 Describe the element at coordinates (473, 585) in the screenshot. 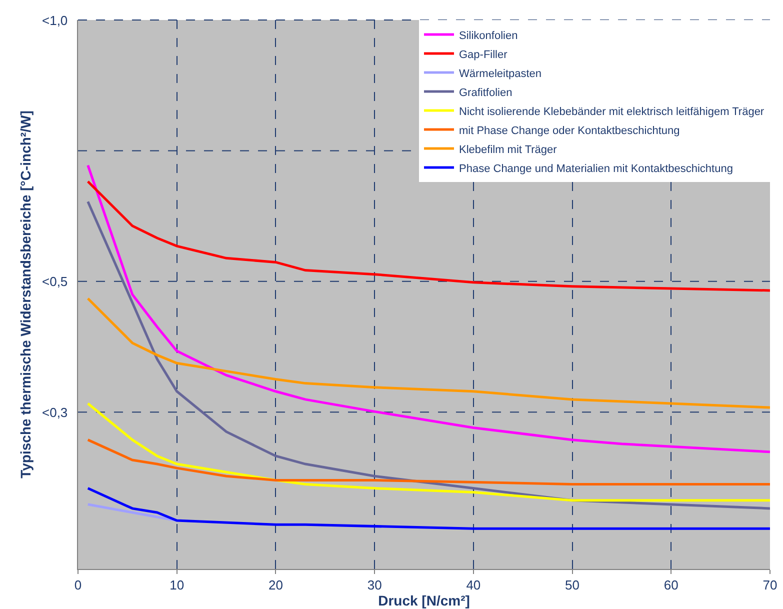

I see `x-tick-label: 40` at that location.